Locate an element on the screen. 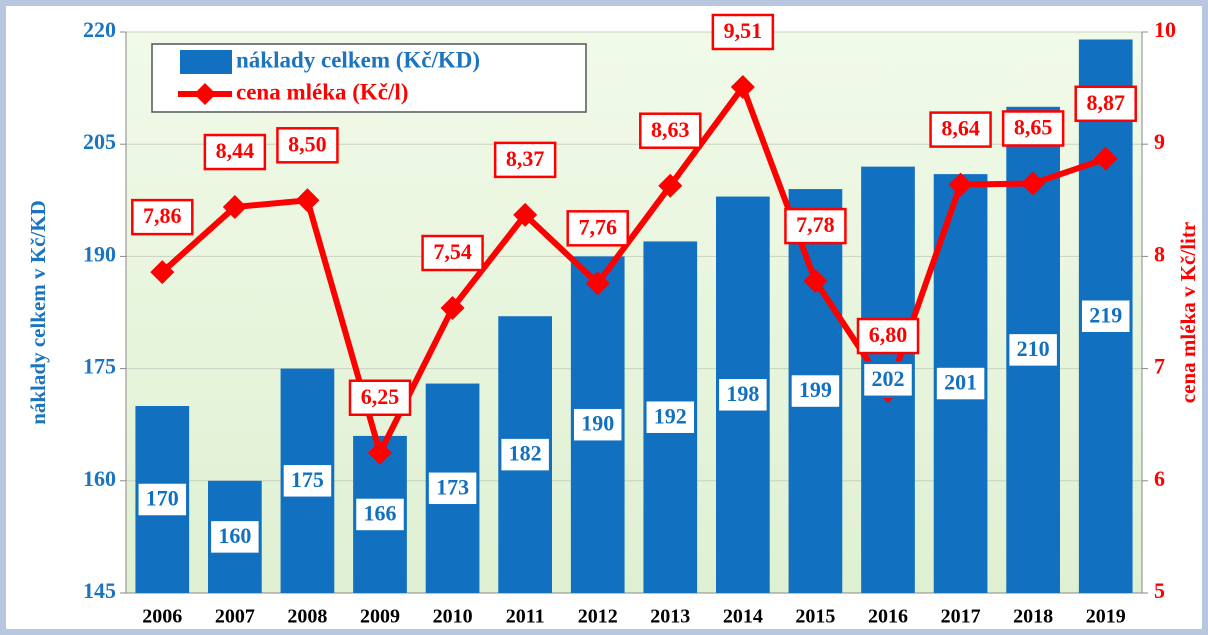 The image size is (1208, 635). line-label: 6,80 is located at coordinates (888, 334).